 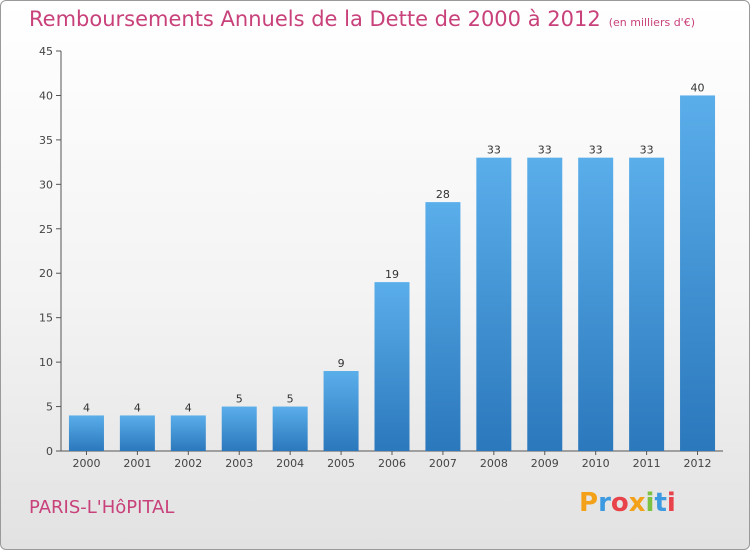 What do you see at coordinates (494, 463) in the screenshot?
I see `x-tick-label: 2008` at bounding box center [494, 463].